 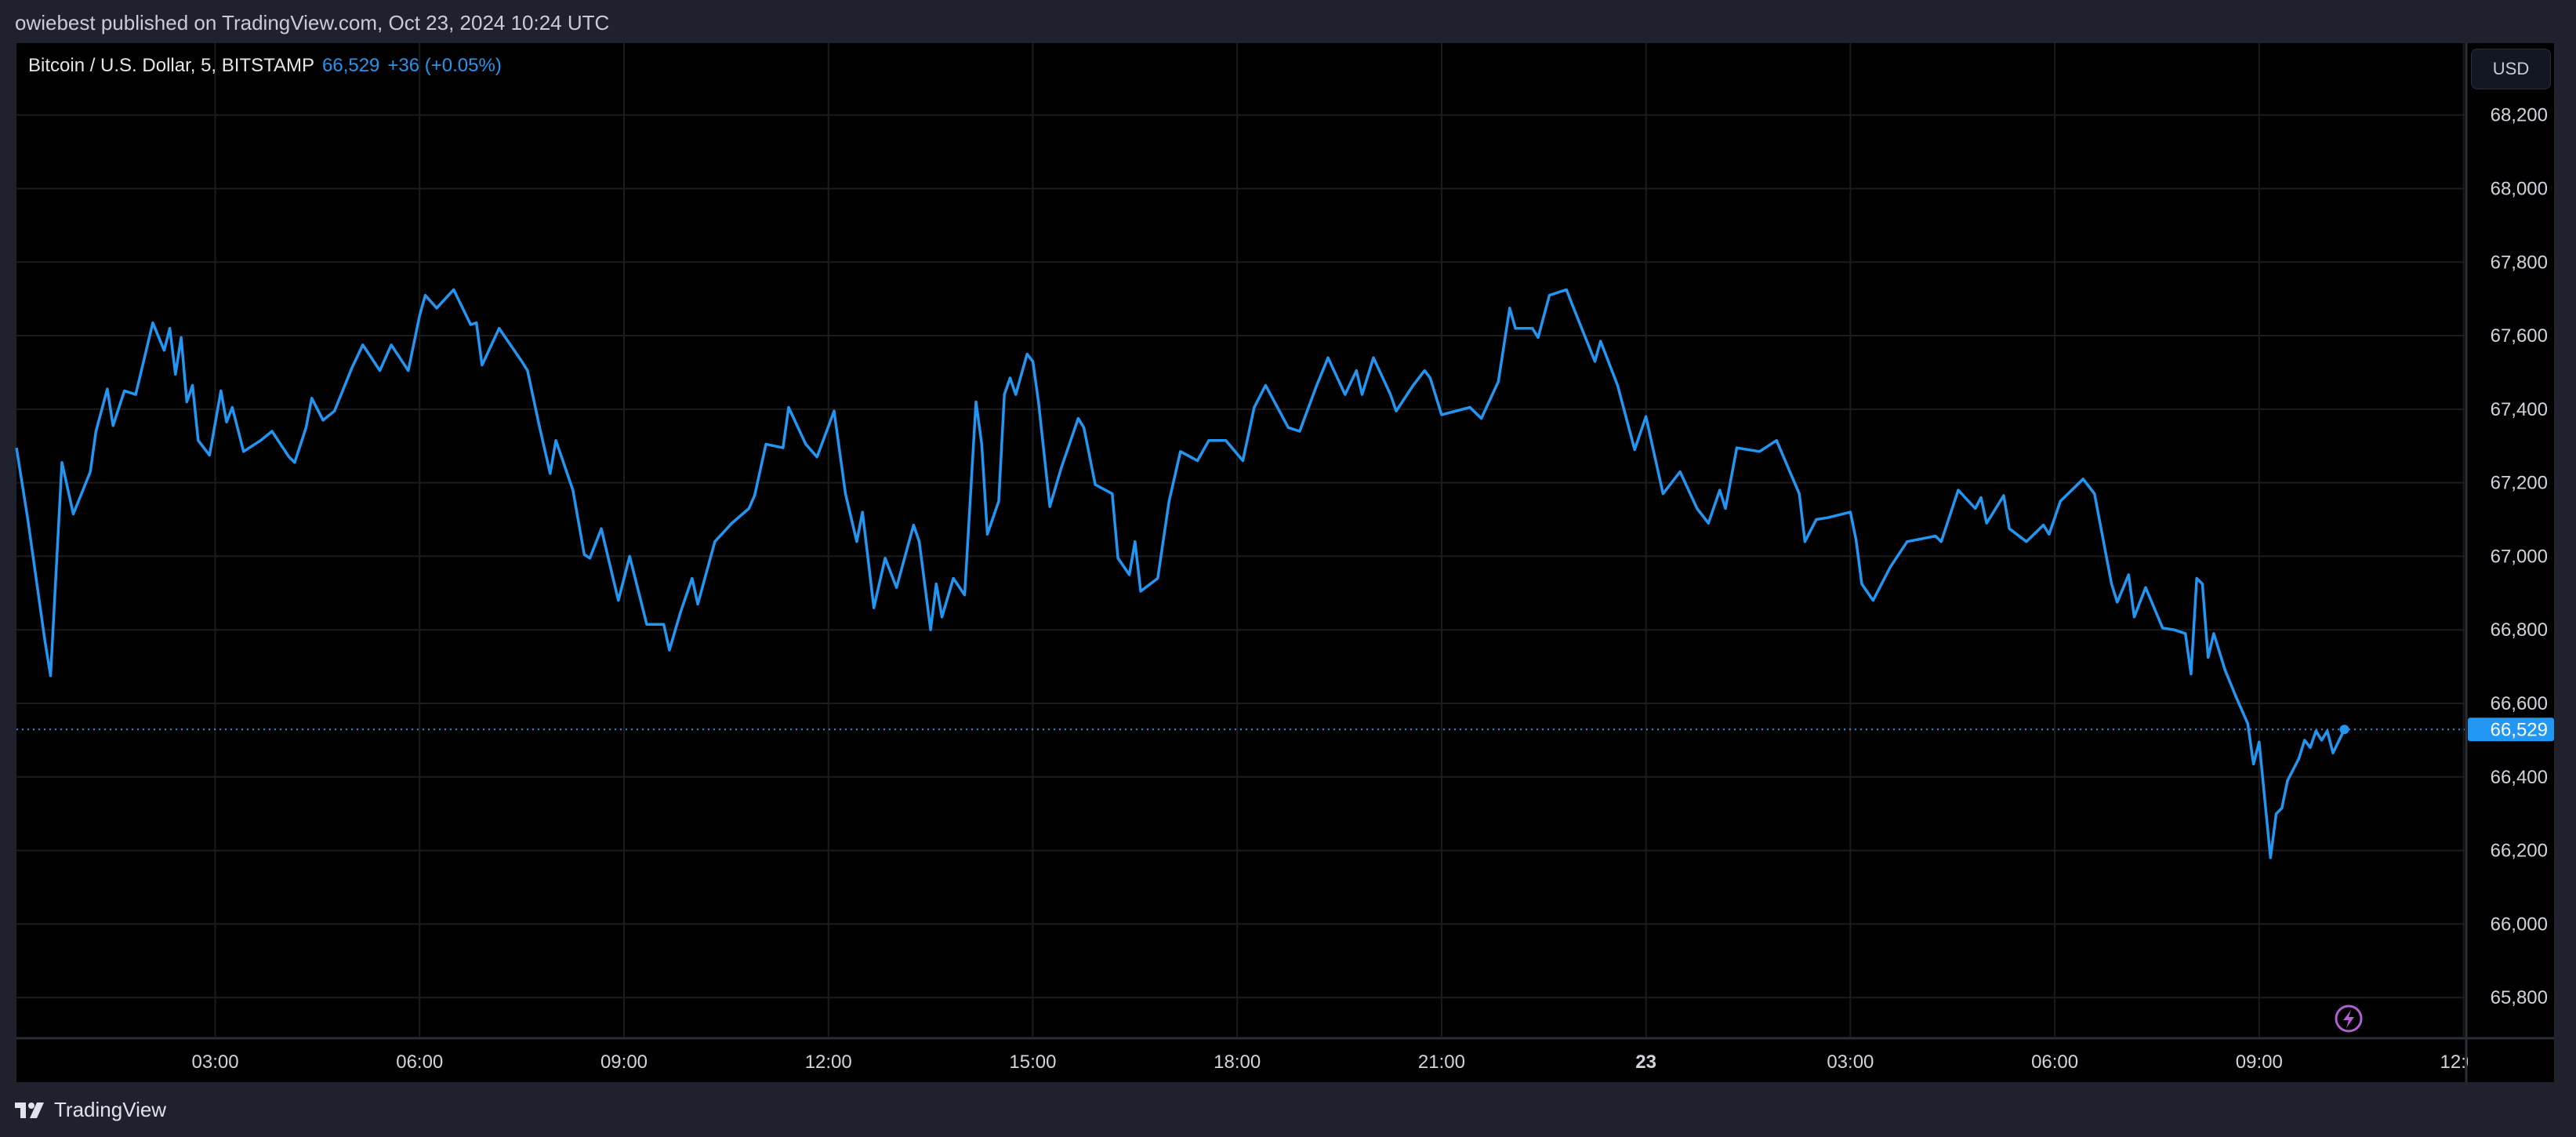 What do you see at coordinates (1238, 1062) in the screenshot?
I see `time-tick-label: 18:00` at bounding box center [1238, 1062].